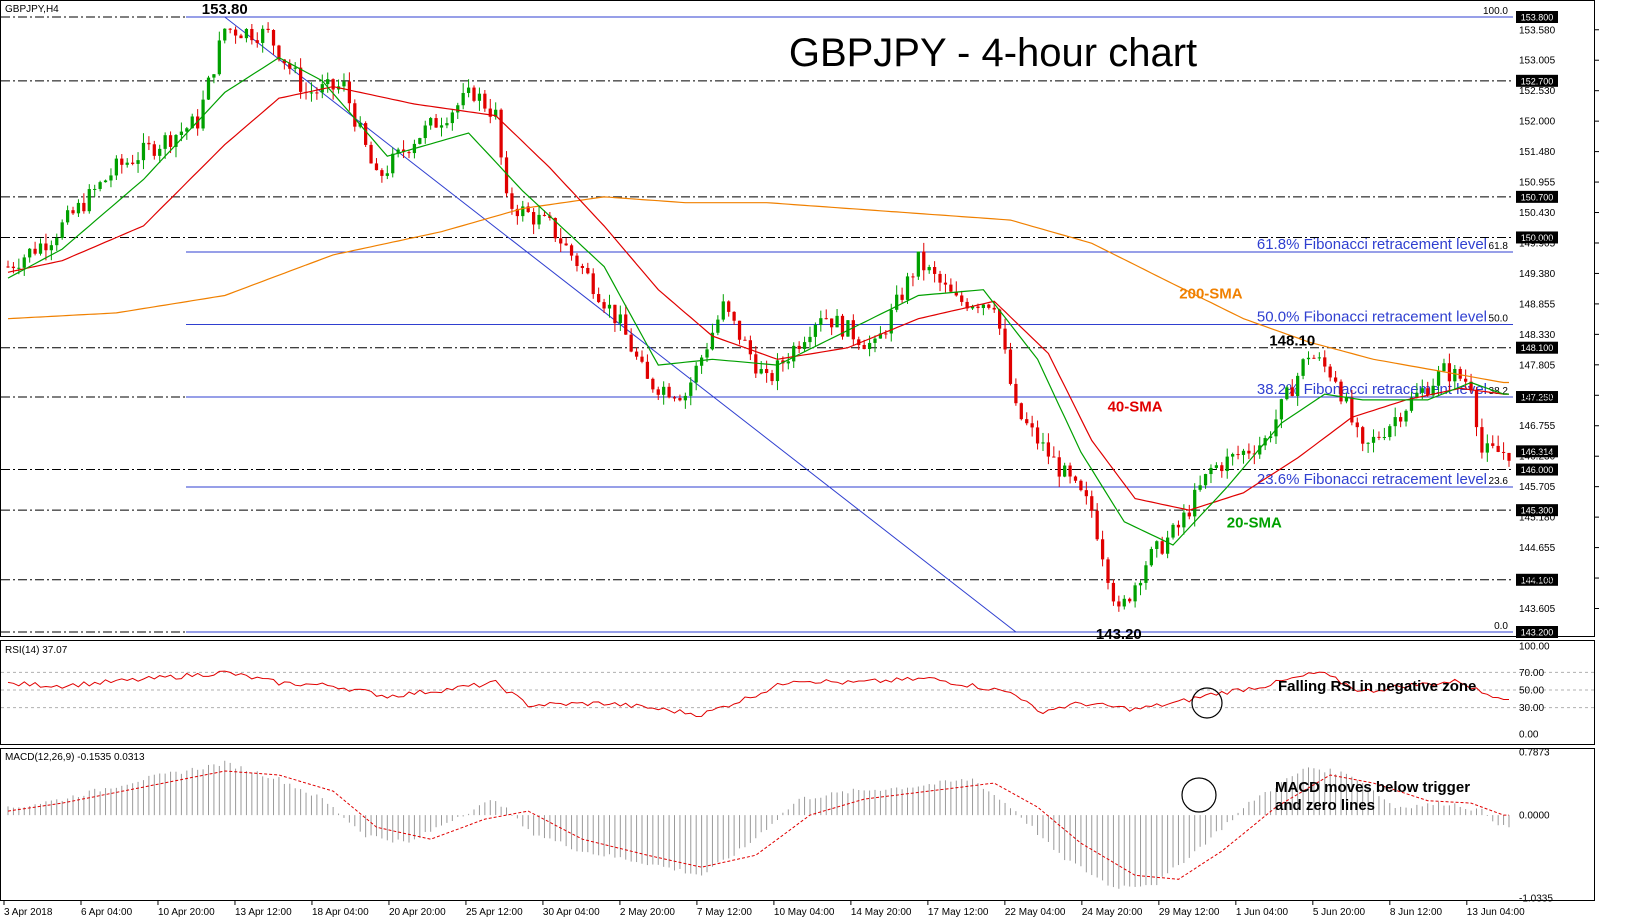  What do you see at coordinates (1377, 686) in the screenshot?
I see `rsi-annotation: Falling RSI in negative zone` at bounding box center [1377, 686].